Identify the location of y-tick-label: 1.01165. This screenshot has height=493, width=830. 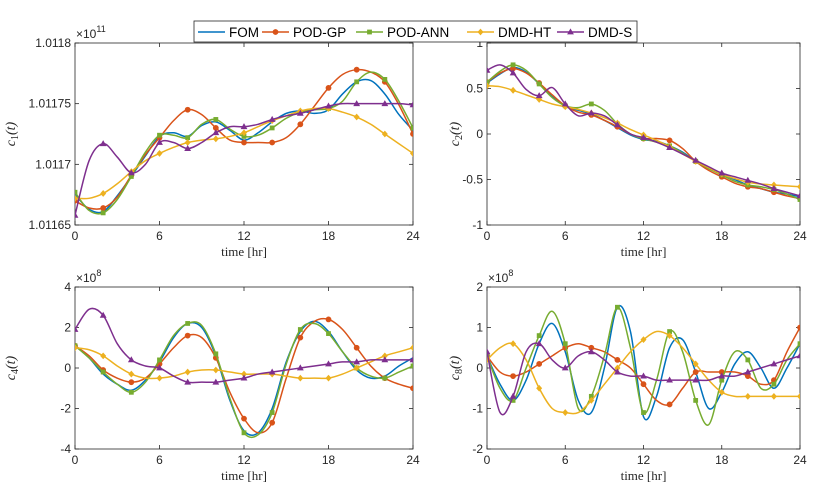
(50, 225).